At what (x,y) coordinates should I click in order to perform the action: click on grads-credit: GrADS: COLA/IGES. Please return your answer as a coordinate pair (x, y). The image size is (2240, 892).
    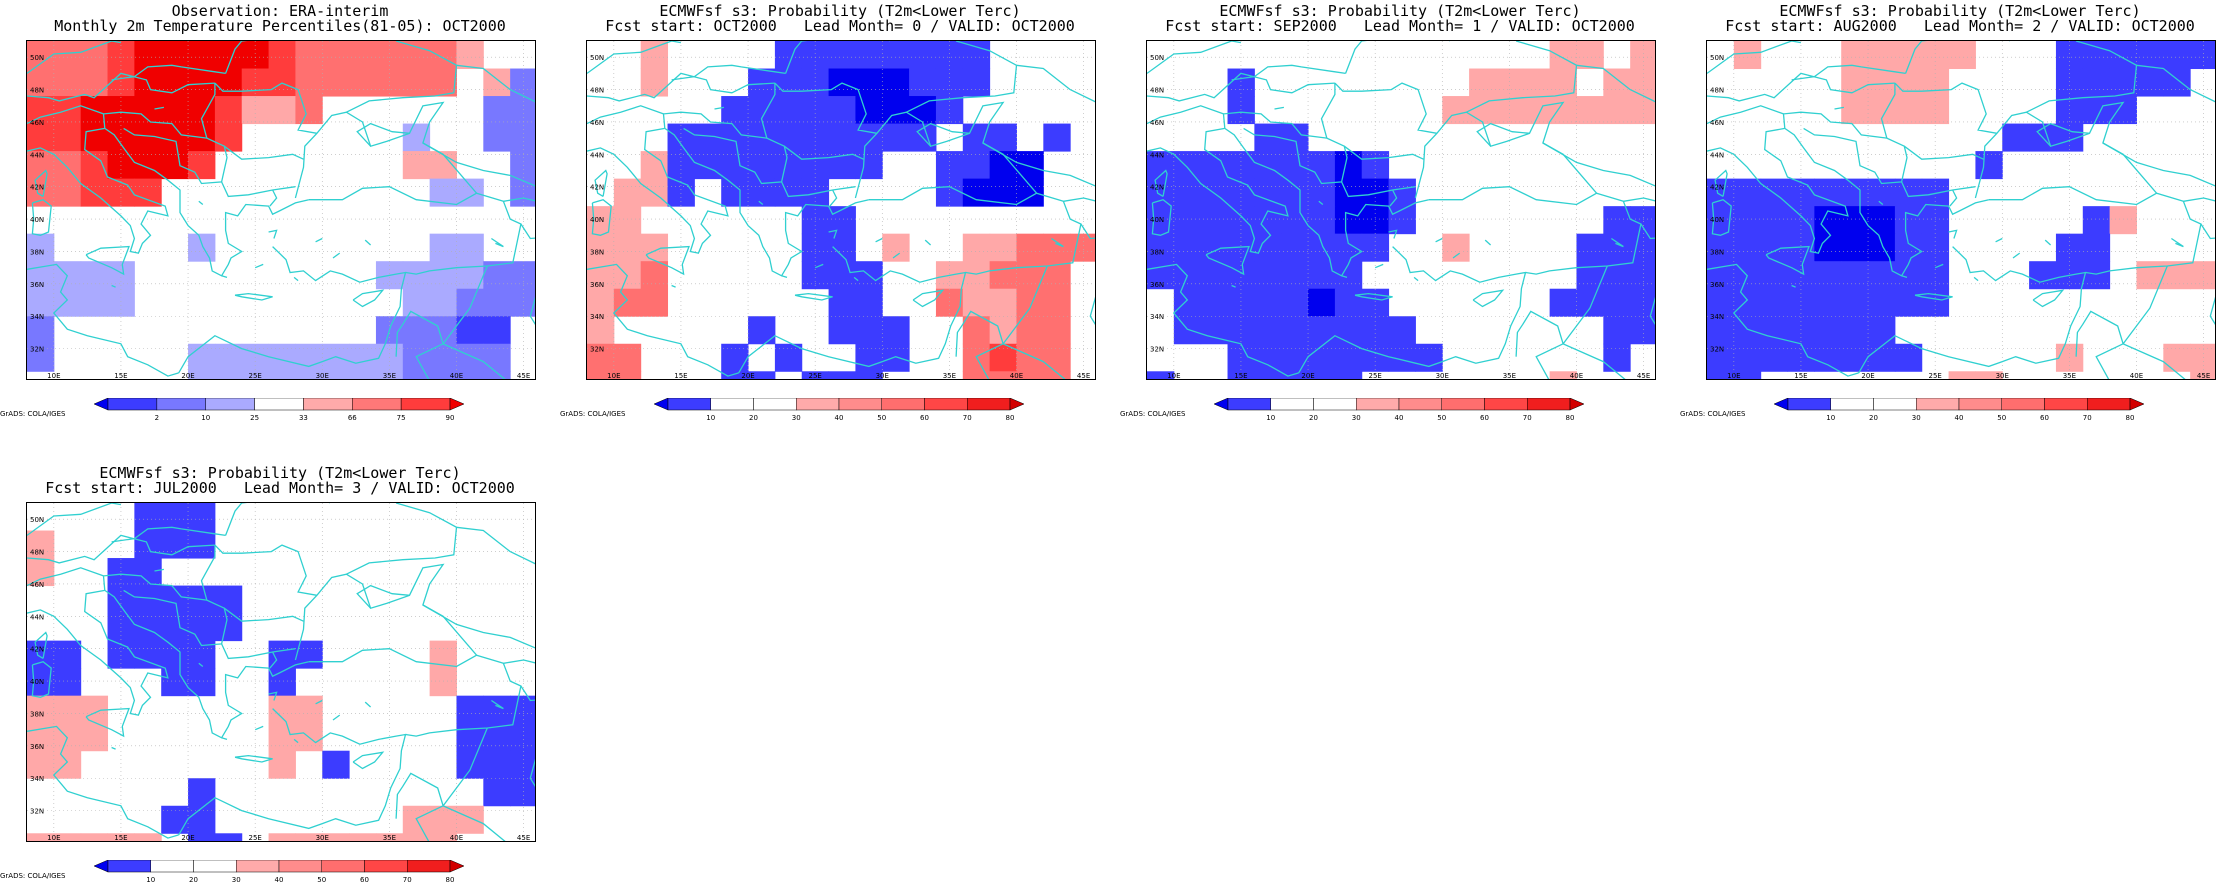
    Looking at the image, I should click on (33, 414).